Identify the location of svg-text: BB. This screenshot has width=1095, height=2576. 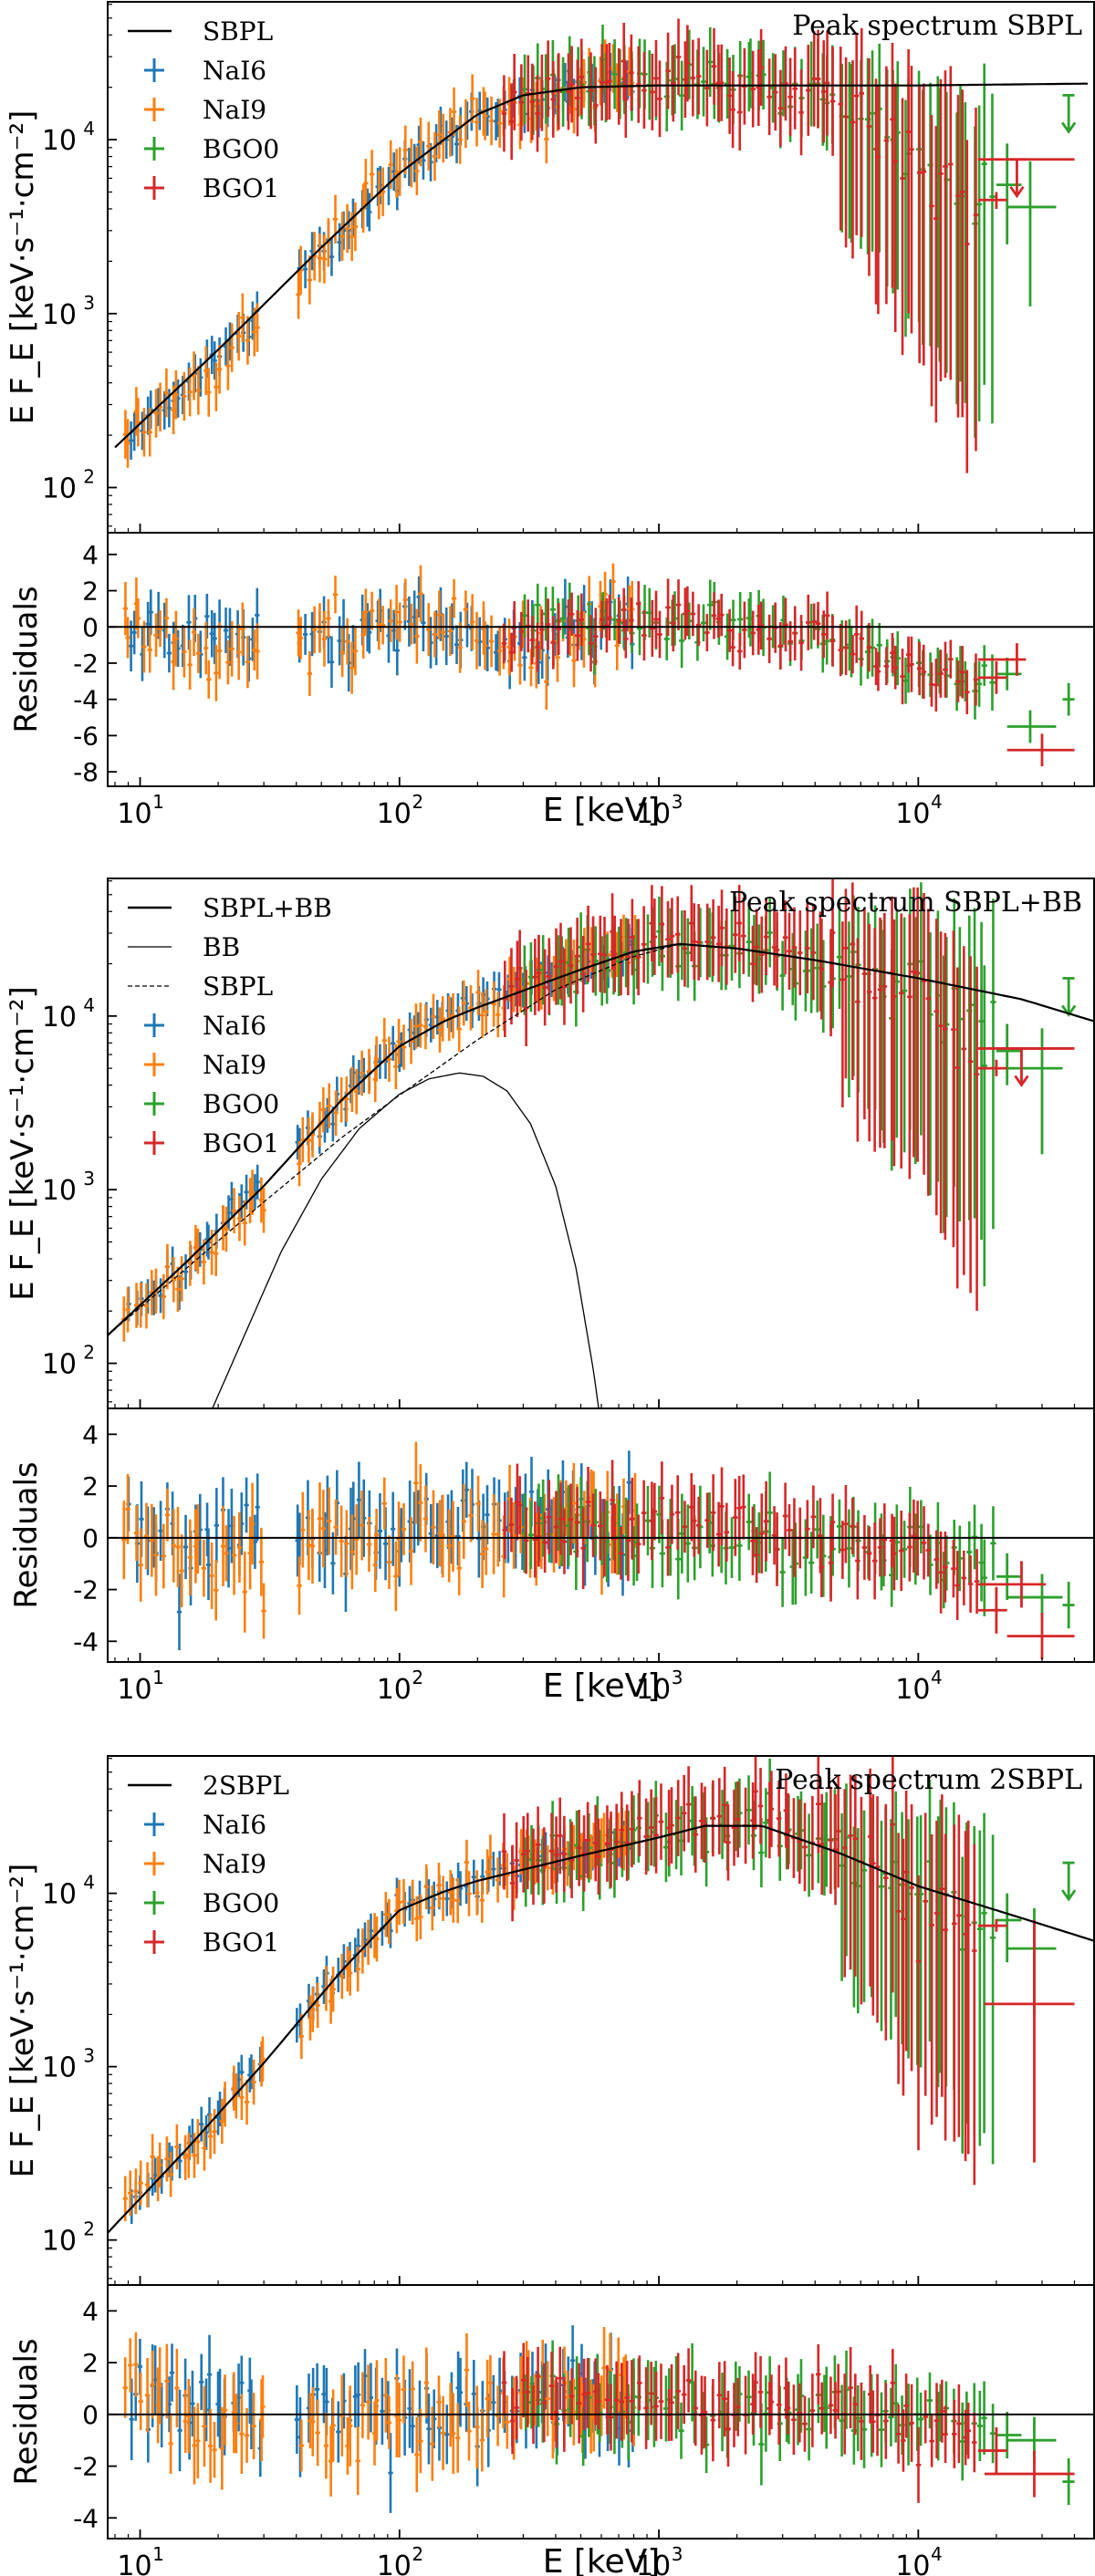
(221, 947).